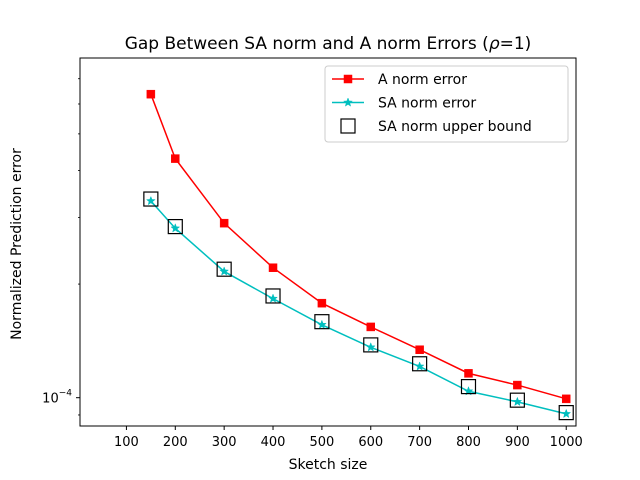 This screenshot has height=480, width=640. I want to click on x-tick-label: 300, so click(224, 442).